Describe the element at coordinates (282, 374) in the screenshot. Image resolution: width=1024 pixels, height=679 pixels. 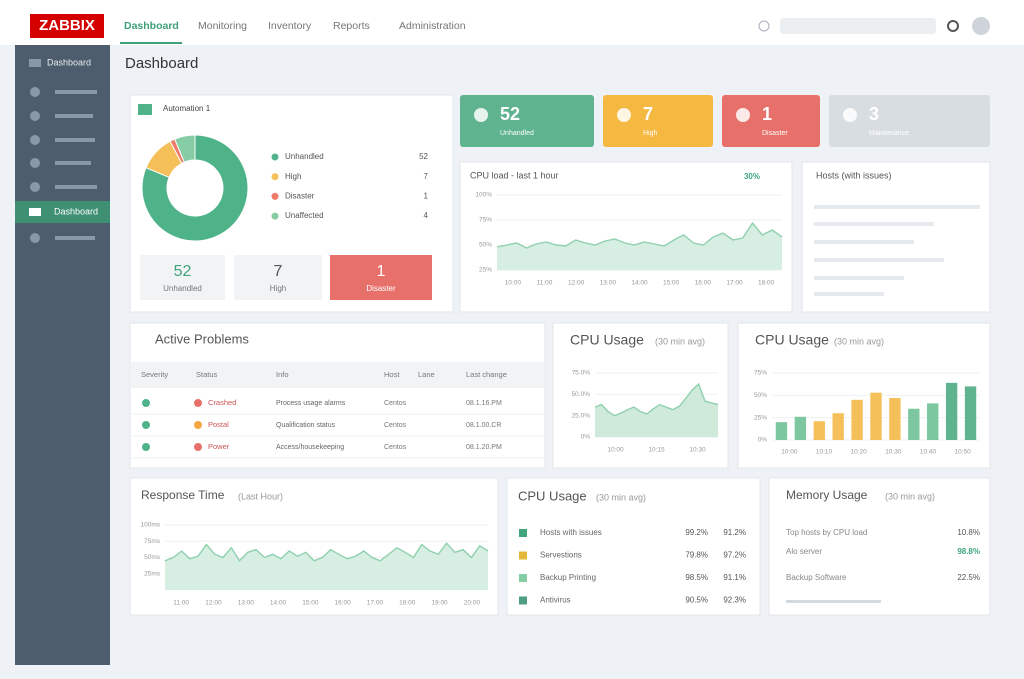
I see `column-header: Info` at that location.